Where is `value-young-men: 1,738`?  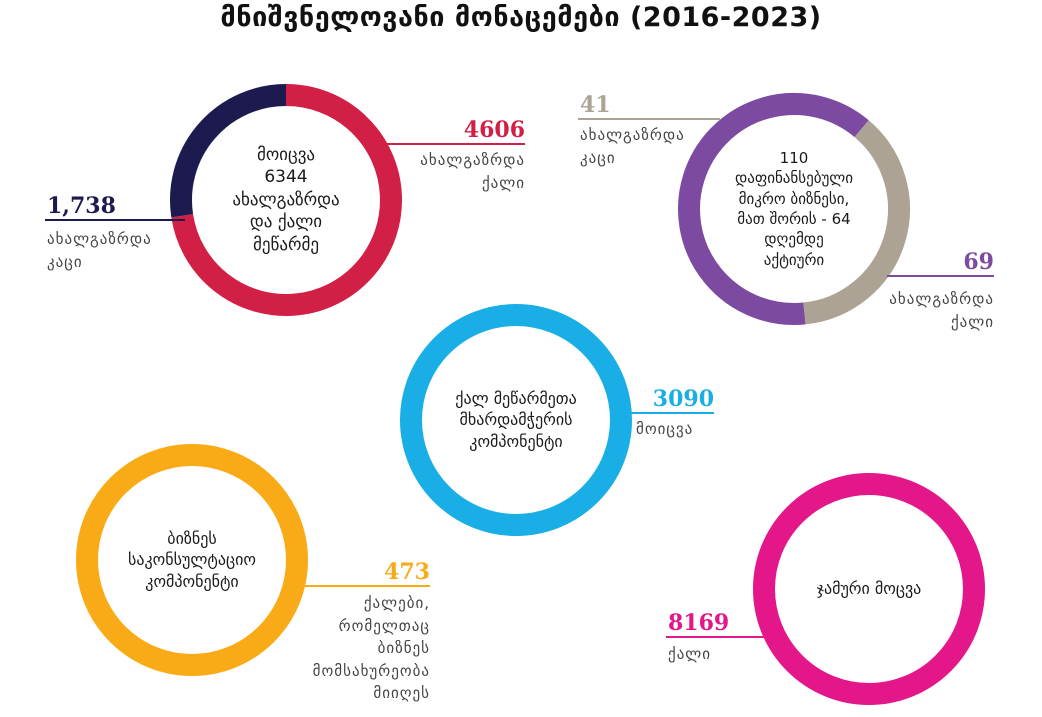 value-young-men: 1,738 is located at coordinates (81, 206).